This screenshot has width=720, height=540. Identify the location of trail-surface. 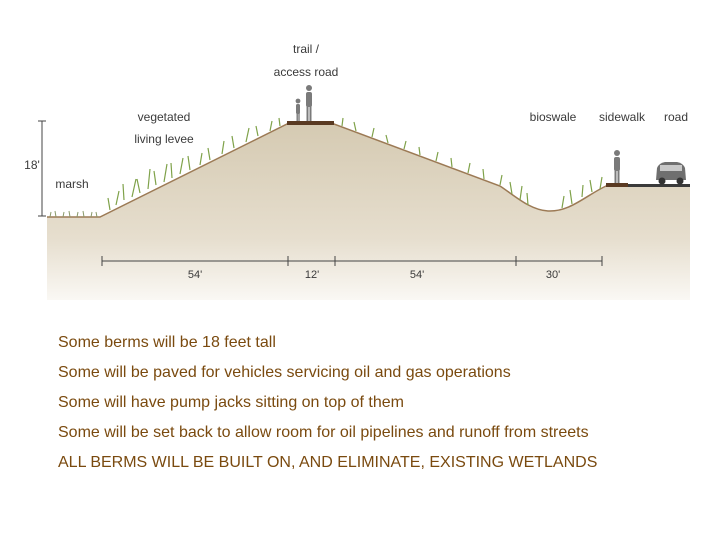
(310, 123).